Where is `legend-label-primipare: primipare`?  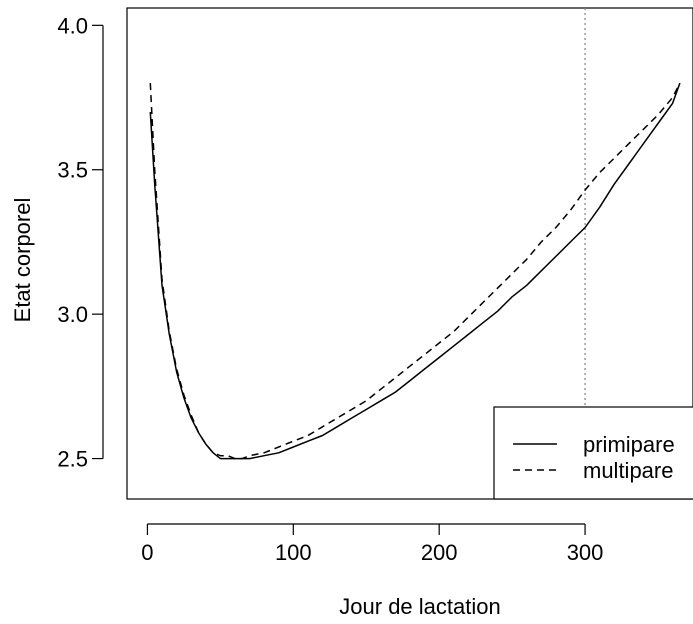
legend-label-primipare: primipare is located at coordinates (629, 444).